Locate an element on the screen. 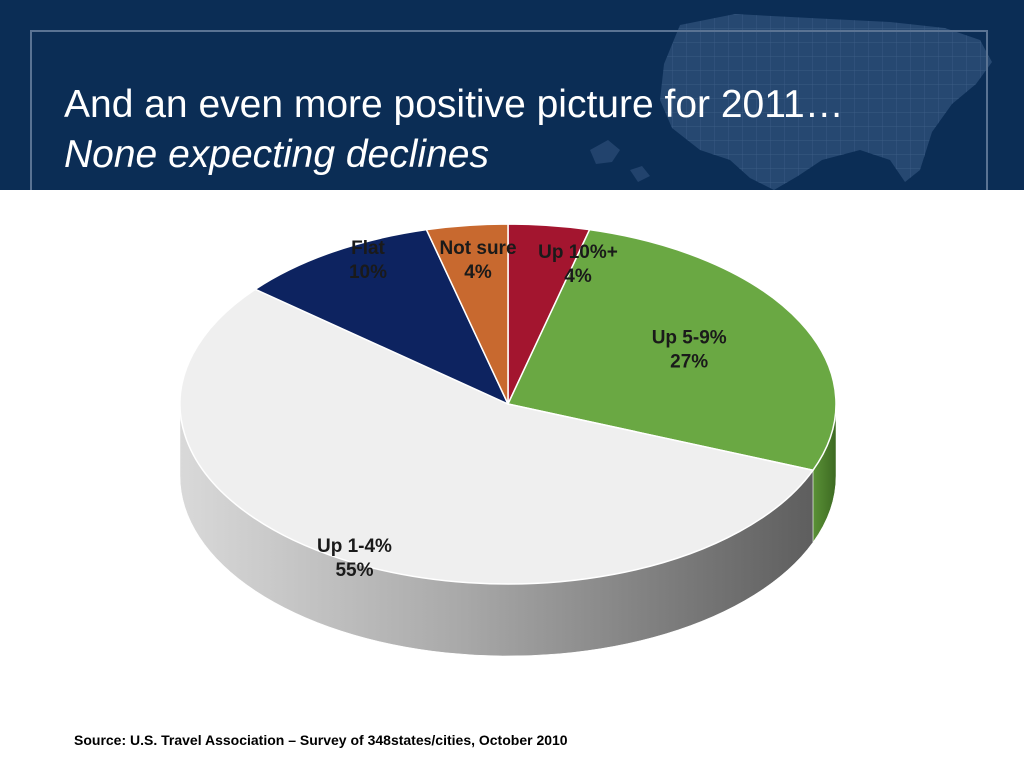 The image size is (1024, 768). slice-label-up-1-4: Up 1-4% is located at coordinates (354, 546).